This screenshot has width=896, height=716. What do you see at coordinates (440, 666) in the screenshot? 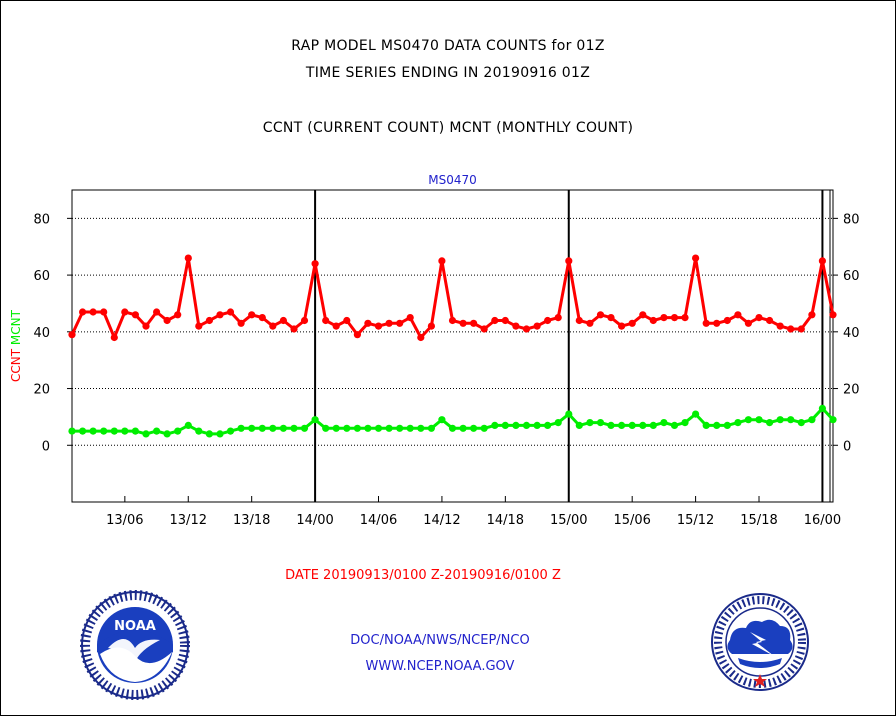
I see `footer-url-line: WWW.NCEP.NOAA.GOV` at bounding box center [440, 666].